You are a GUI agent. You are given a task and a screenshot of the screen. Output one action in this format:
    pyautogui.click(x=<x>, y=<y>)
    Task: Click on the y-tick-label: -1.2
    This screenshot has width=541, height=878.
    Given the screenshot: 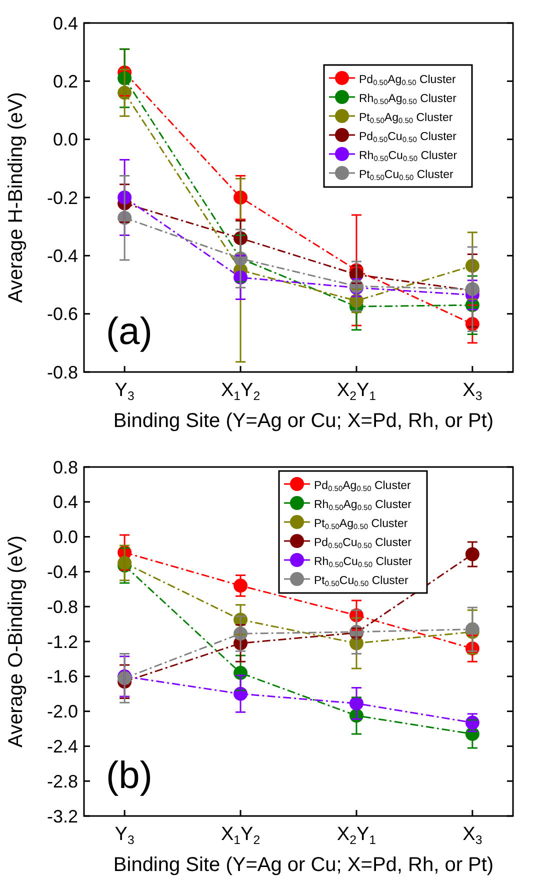 What is the action you would take?
    pyautogui.click(x=62, y=642)
    